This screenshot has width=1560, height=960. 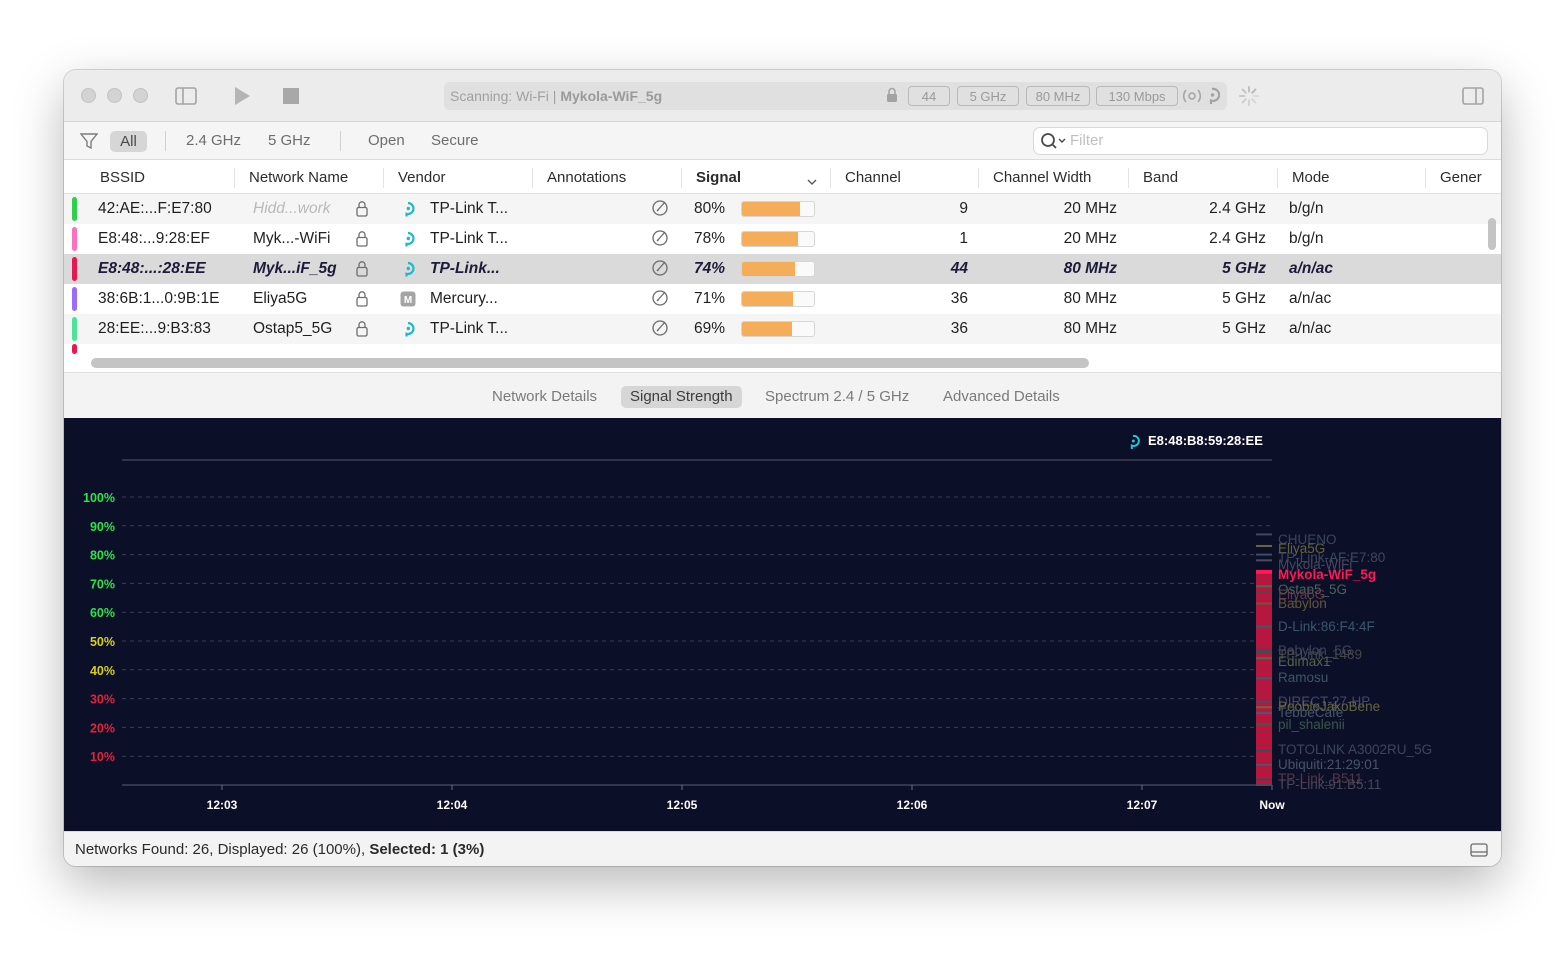 I want to click on cell-signal: 80%, so click(x=710, y=208).